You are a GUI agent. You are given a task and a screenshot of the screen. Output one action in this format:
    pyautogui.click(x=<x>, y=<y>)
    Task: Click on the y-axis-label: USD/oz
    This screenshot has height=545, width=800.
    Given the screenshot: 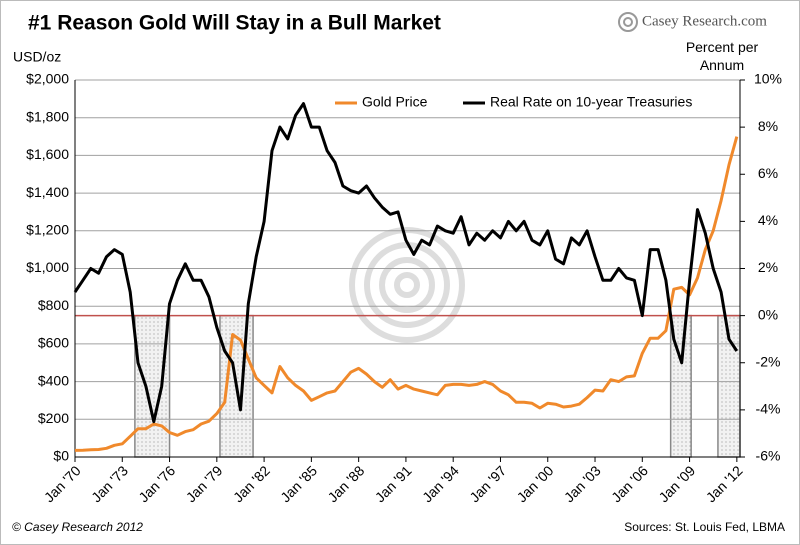 What is the action you would take?
    pyautogui.click(x=37, y=57)
    